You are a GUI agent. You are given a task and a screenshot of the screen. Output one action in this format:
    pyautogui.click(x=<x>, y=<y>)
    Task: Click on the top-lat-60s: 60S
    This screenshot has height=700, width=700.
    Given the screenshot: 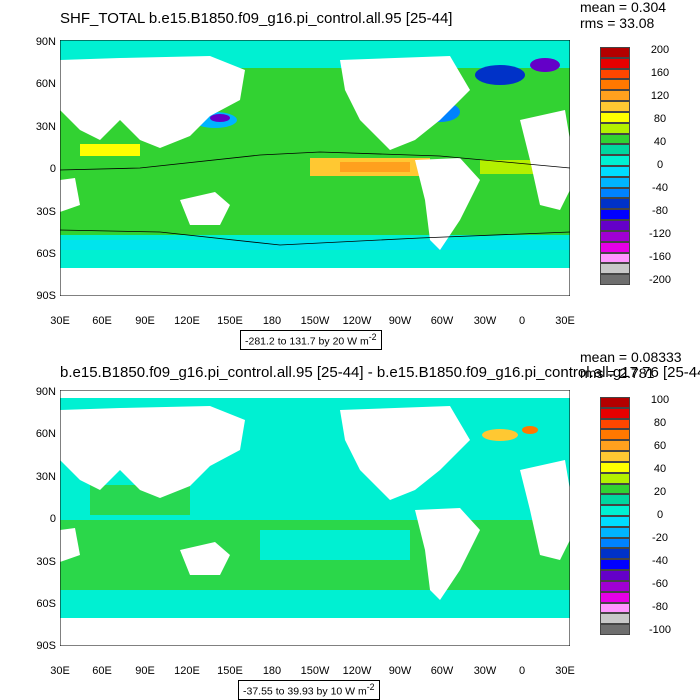 What is the action you would take?
    pyautogui.click(x=46, y=254)
    